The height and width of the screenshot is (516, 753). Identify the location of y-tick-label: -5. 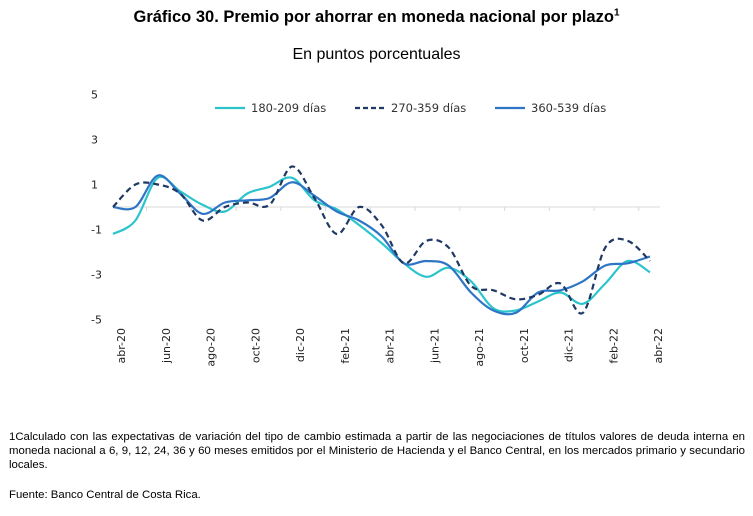
(96, 320).